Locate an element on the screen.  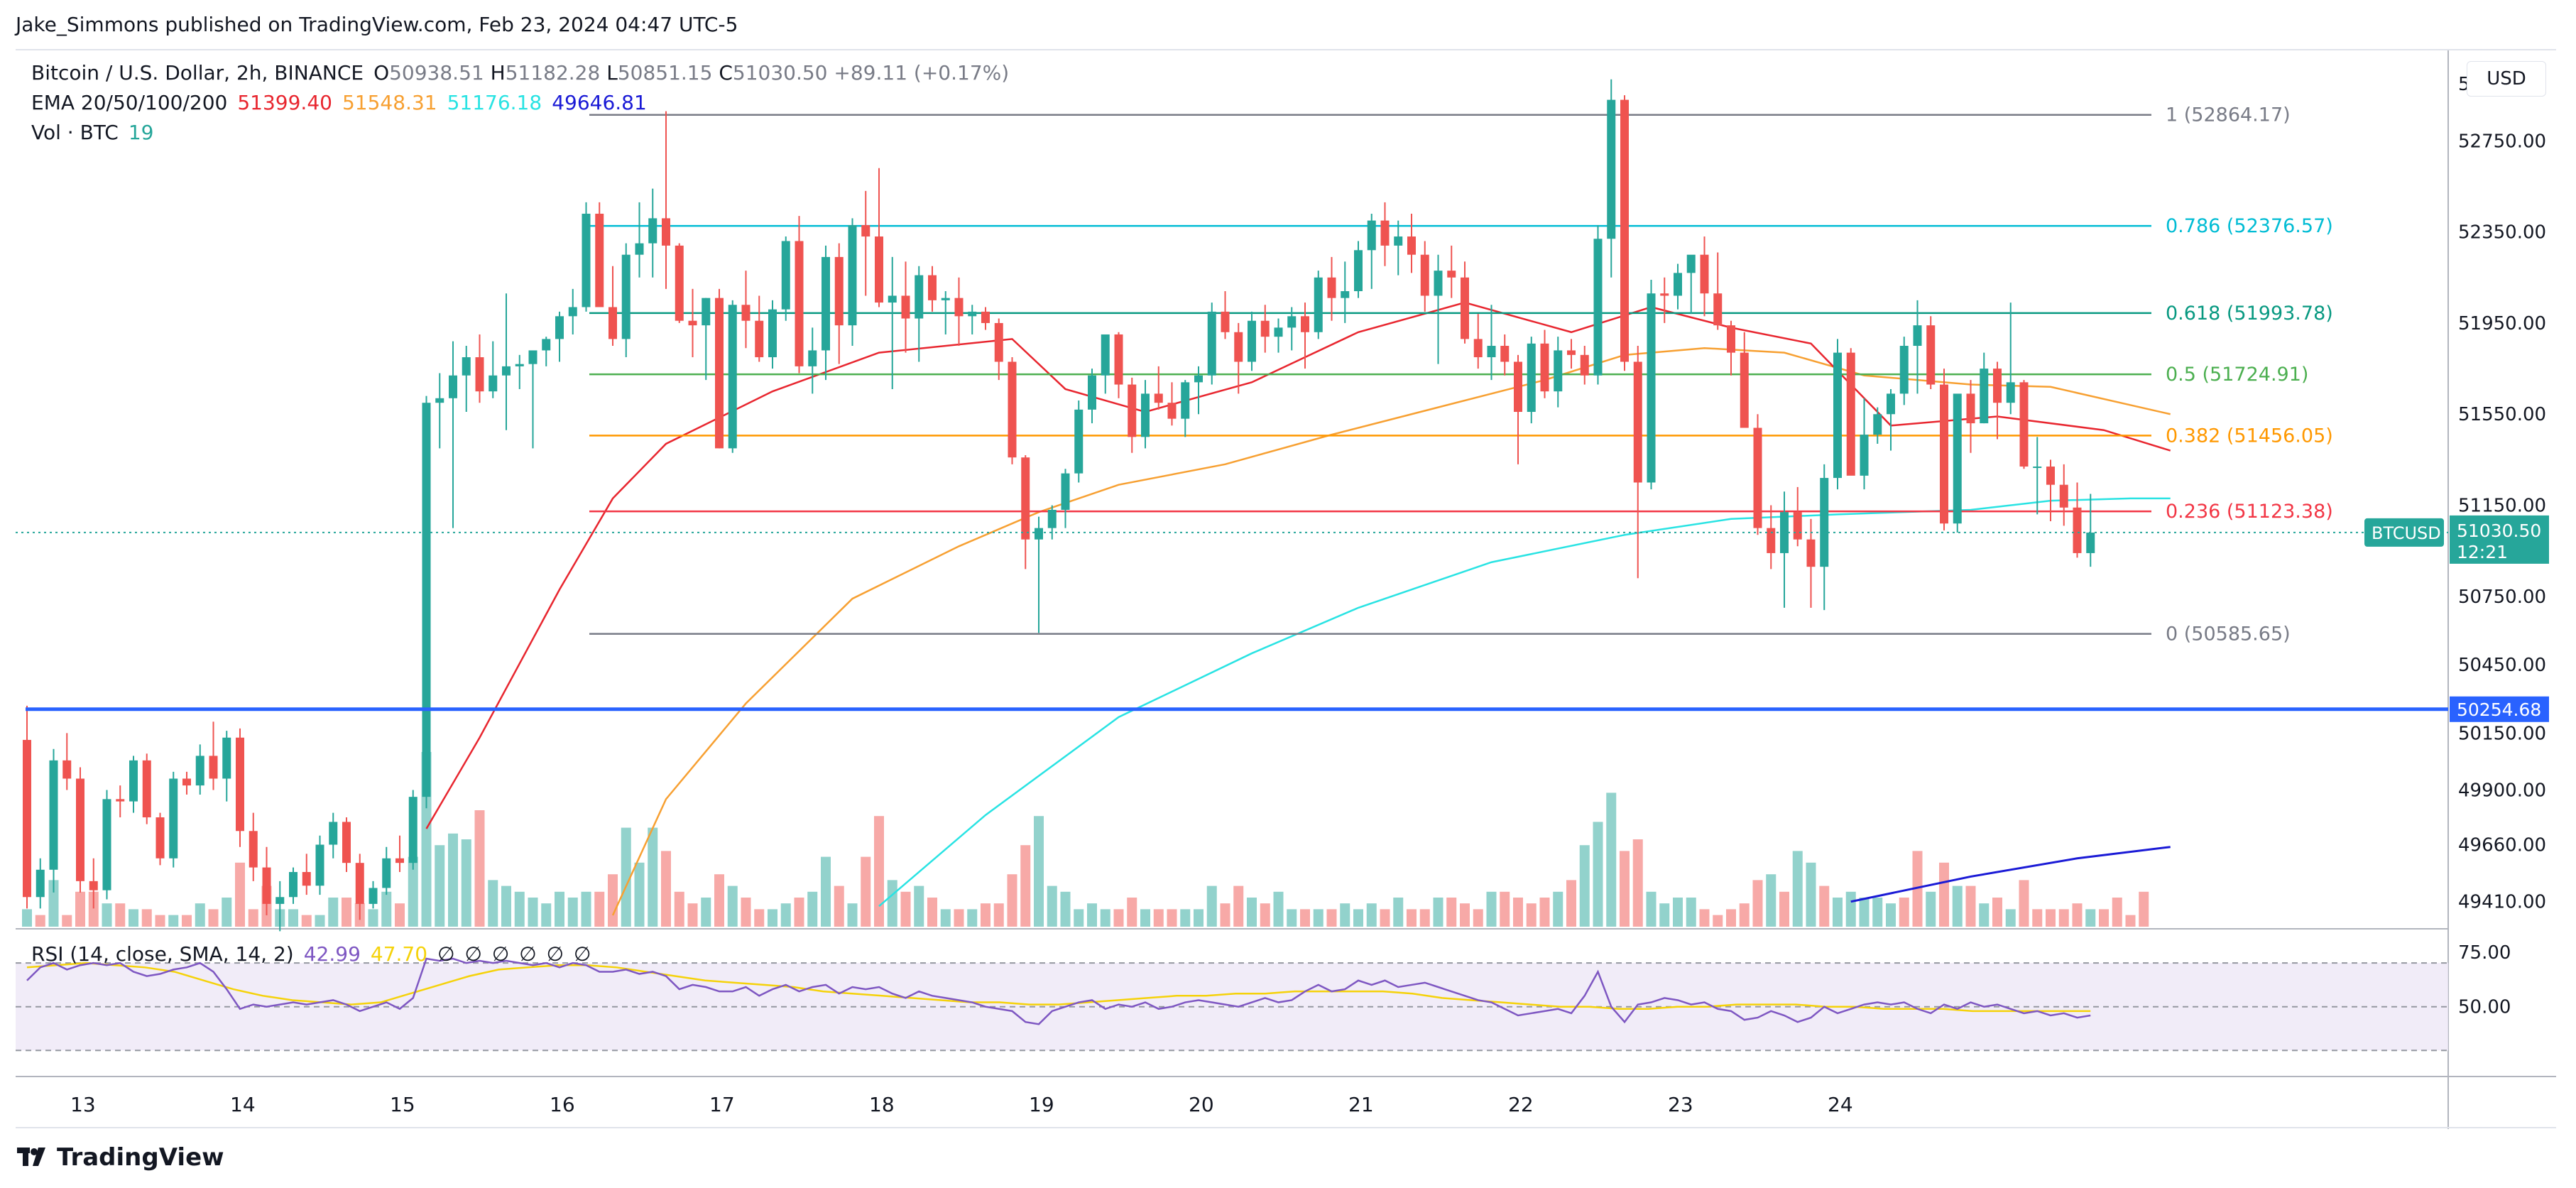
symbol-title: Bitcoin / U.S. Dollar, 2h, BINANCE is located at coordinates (197, 73).